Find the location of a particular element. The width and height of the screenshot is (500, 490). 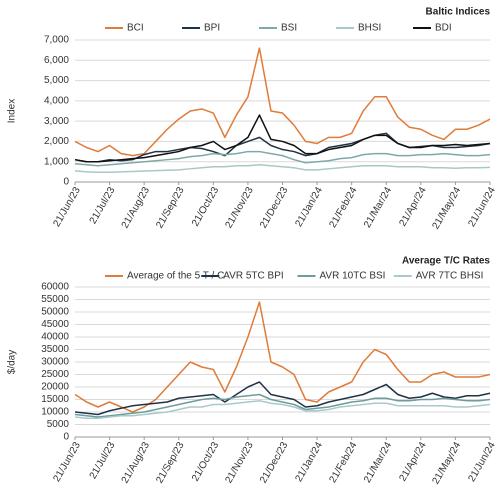

y-tick-label: 4,000 is located at coordinates (56, 100).